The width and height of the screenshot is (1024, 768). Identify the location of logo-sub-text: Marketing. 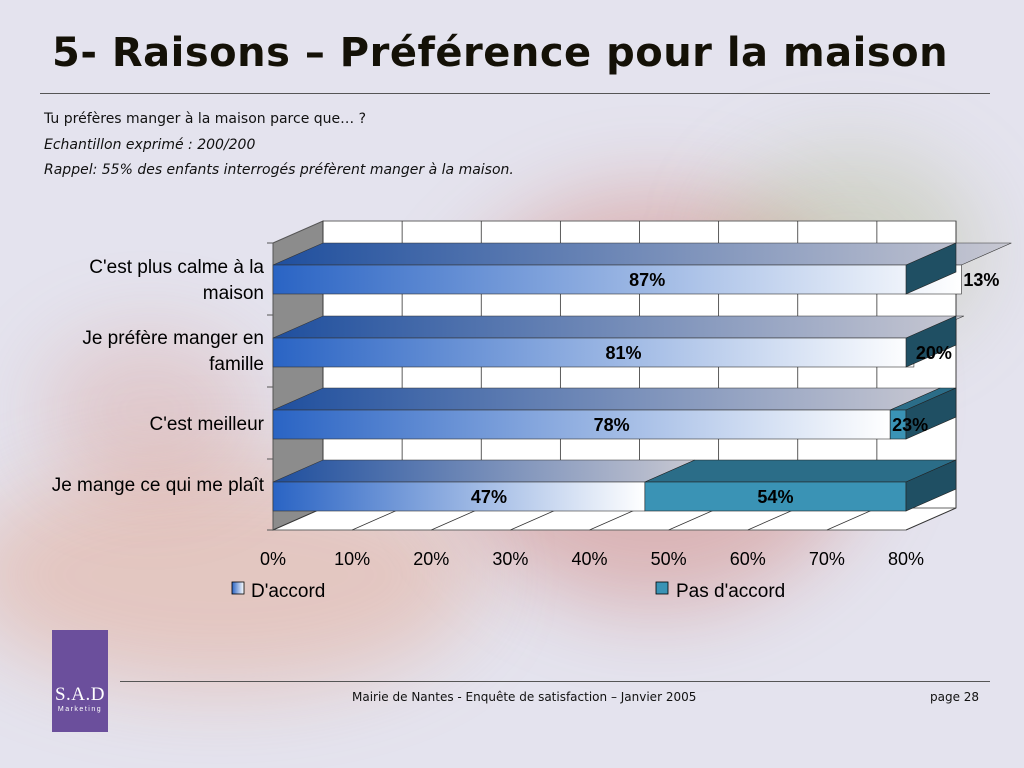
(80, 709).